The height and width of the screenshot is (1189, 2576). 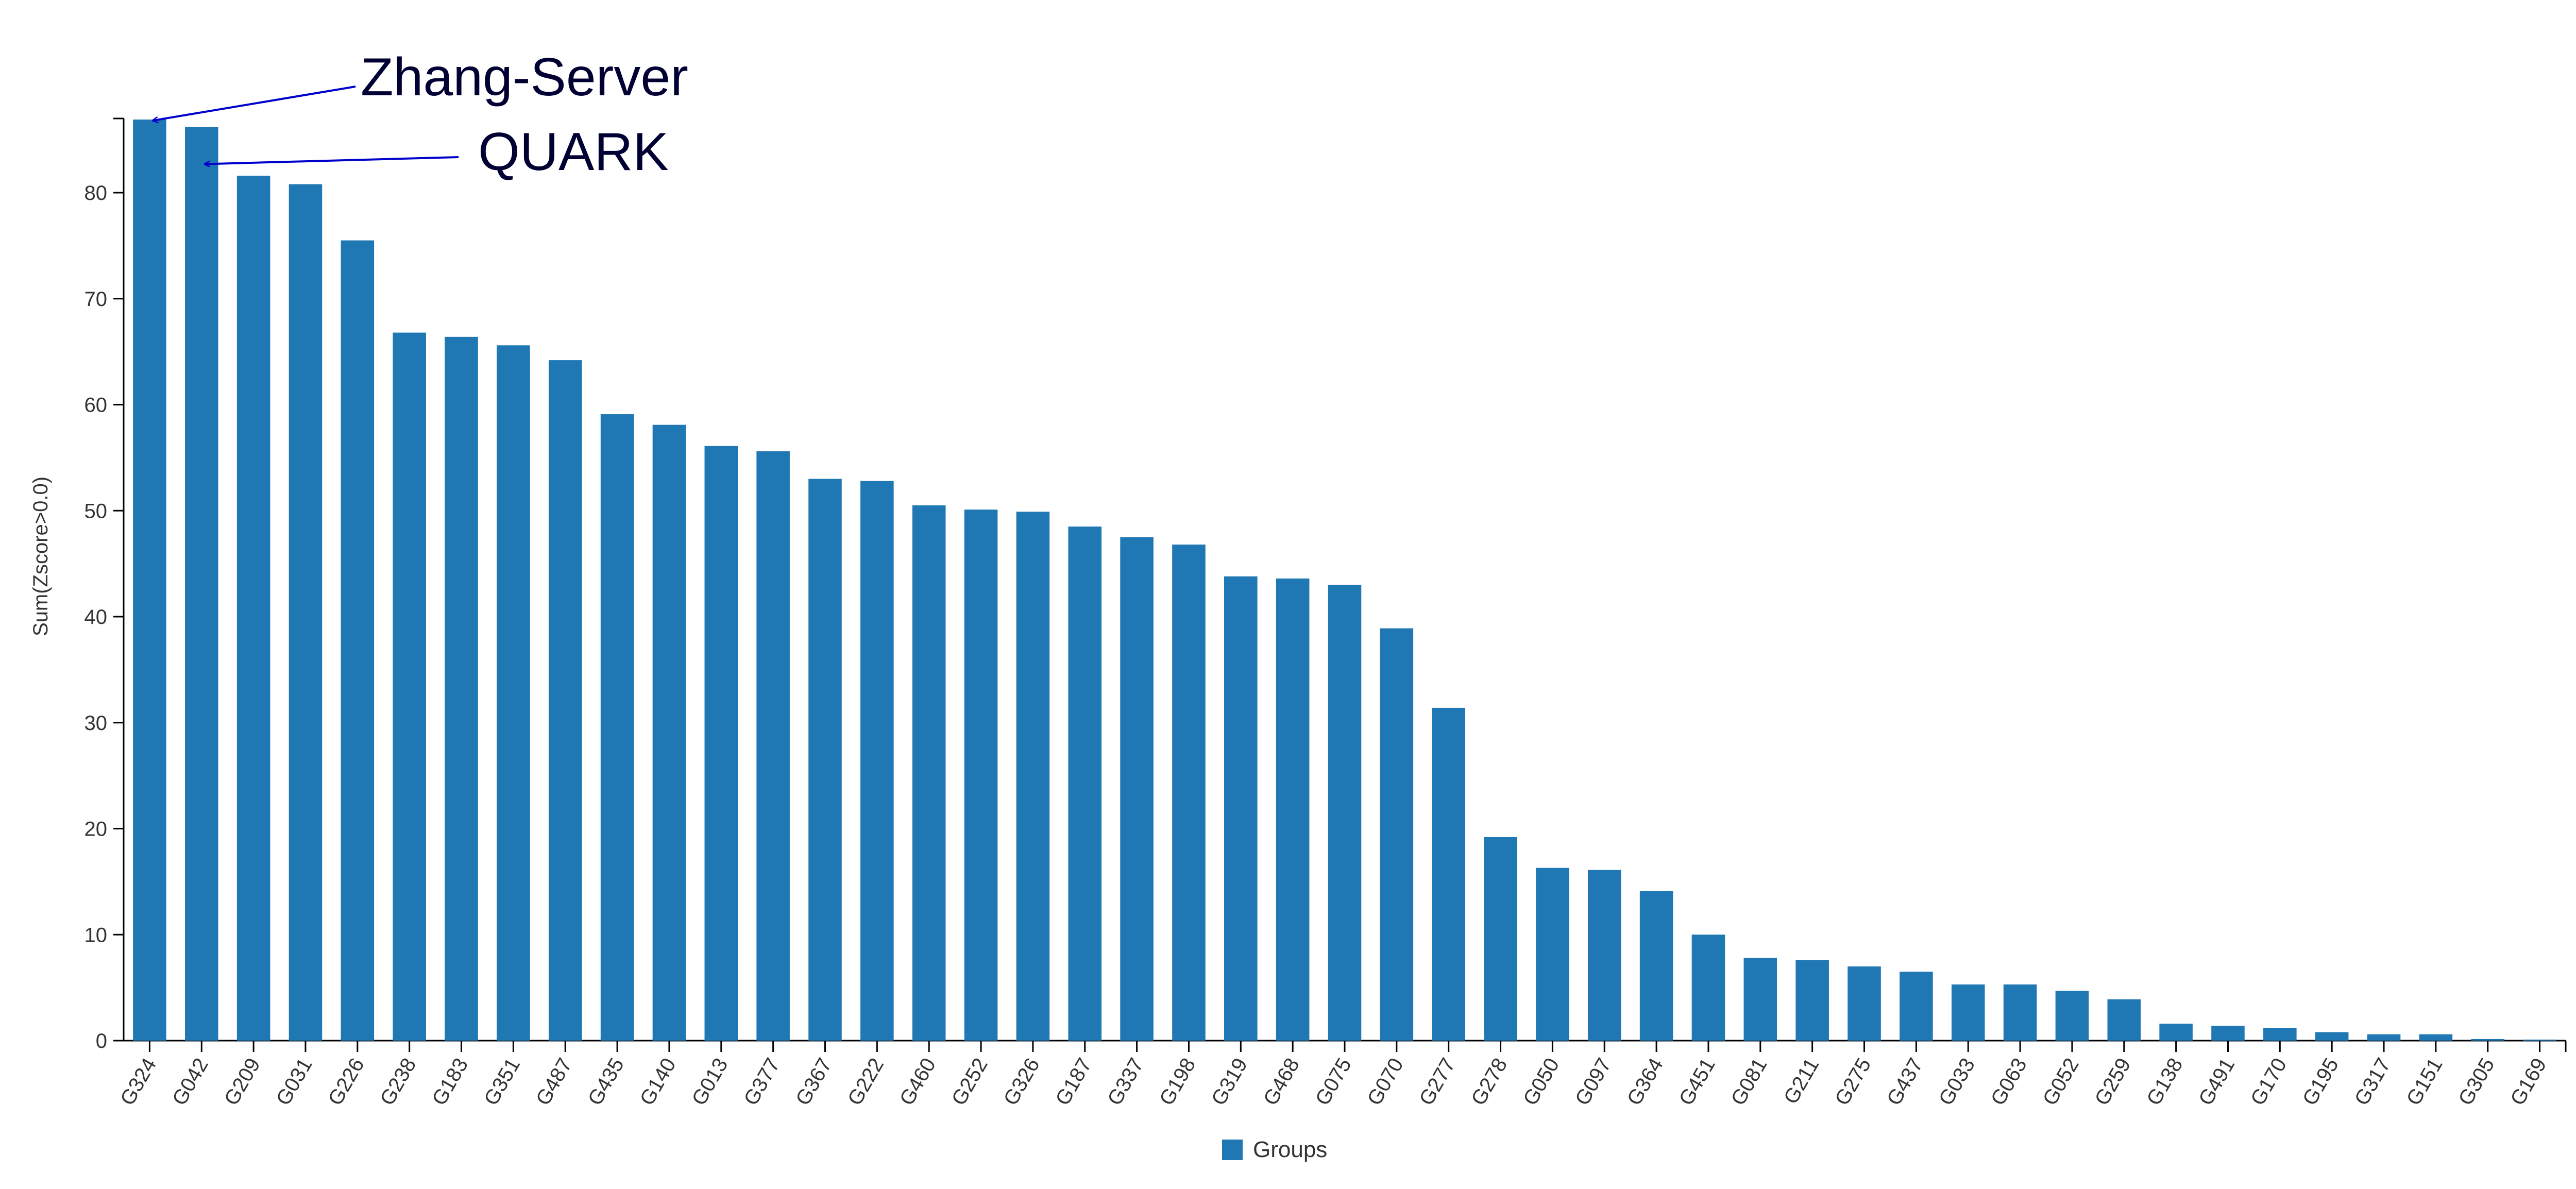 What do you see at coordinates (1656, 966) in the screenshot?
I see `bar-g364` at bounding box center [1656, 966].